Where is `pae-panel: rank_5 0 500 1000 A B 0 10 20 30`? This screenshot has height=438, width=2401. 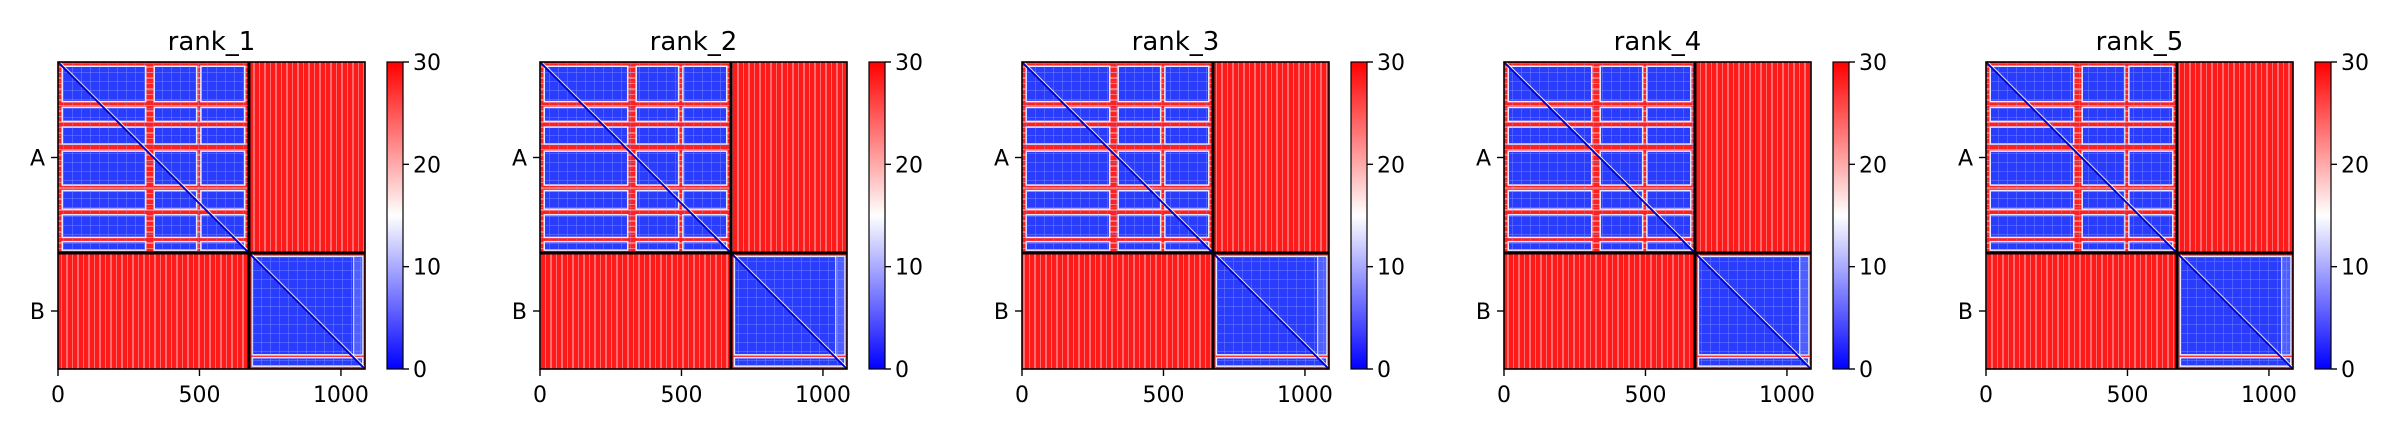
pae-panel: rank_5 0 500 1000 A B 0 10 20 30 is located at coordinates (2163, 217).